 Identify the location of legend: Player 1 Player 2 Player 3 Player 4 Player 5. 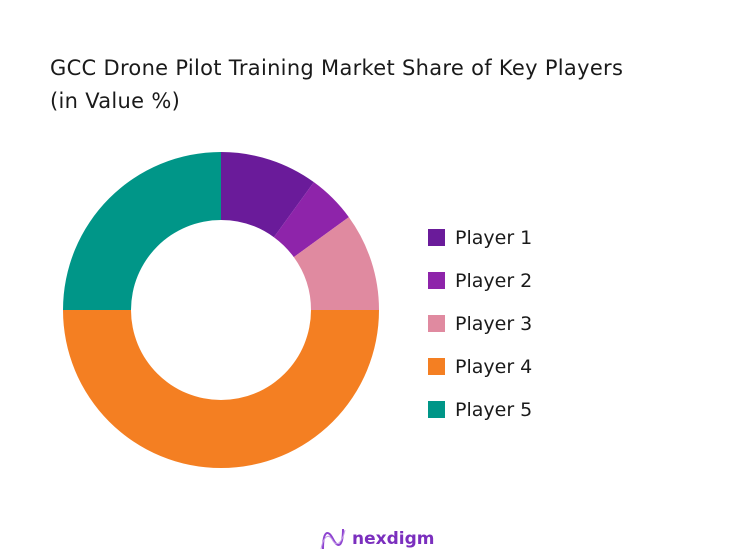
(480, 323).